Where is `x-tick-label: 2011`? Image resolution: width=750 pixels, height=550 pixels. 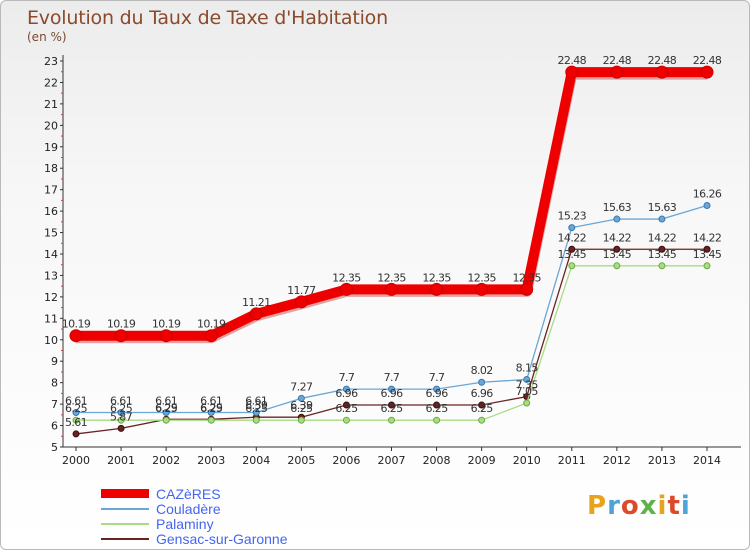
x-tick-label: 2011 is located at coordinates (572, 460).